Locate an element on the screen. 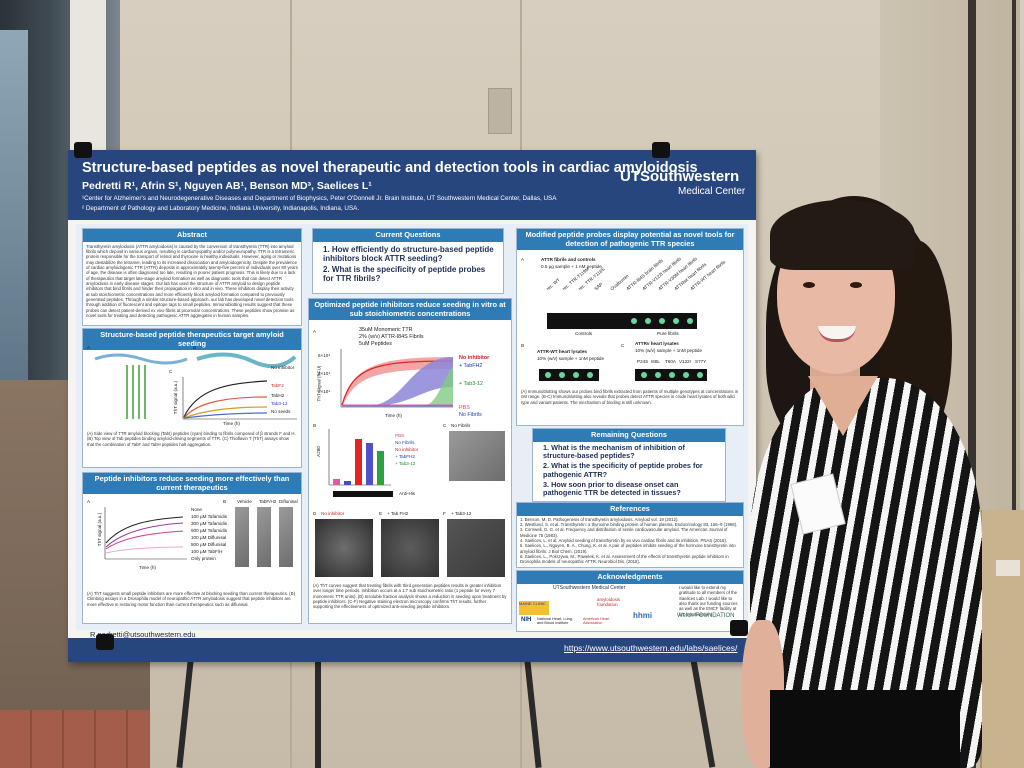 The height and width of the screenshot is (768, 1024). panel-label: F is located at coordinates (444, 513).